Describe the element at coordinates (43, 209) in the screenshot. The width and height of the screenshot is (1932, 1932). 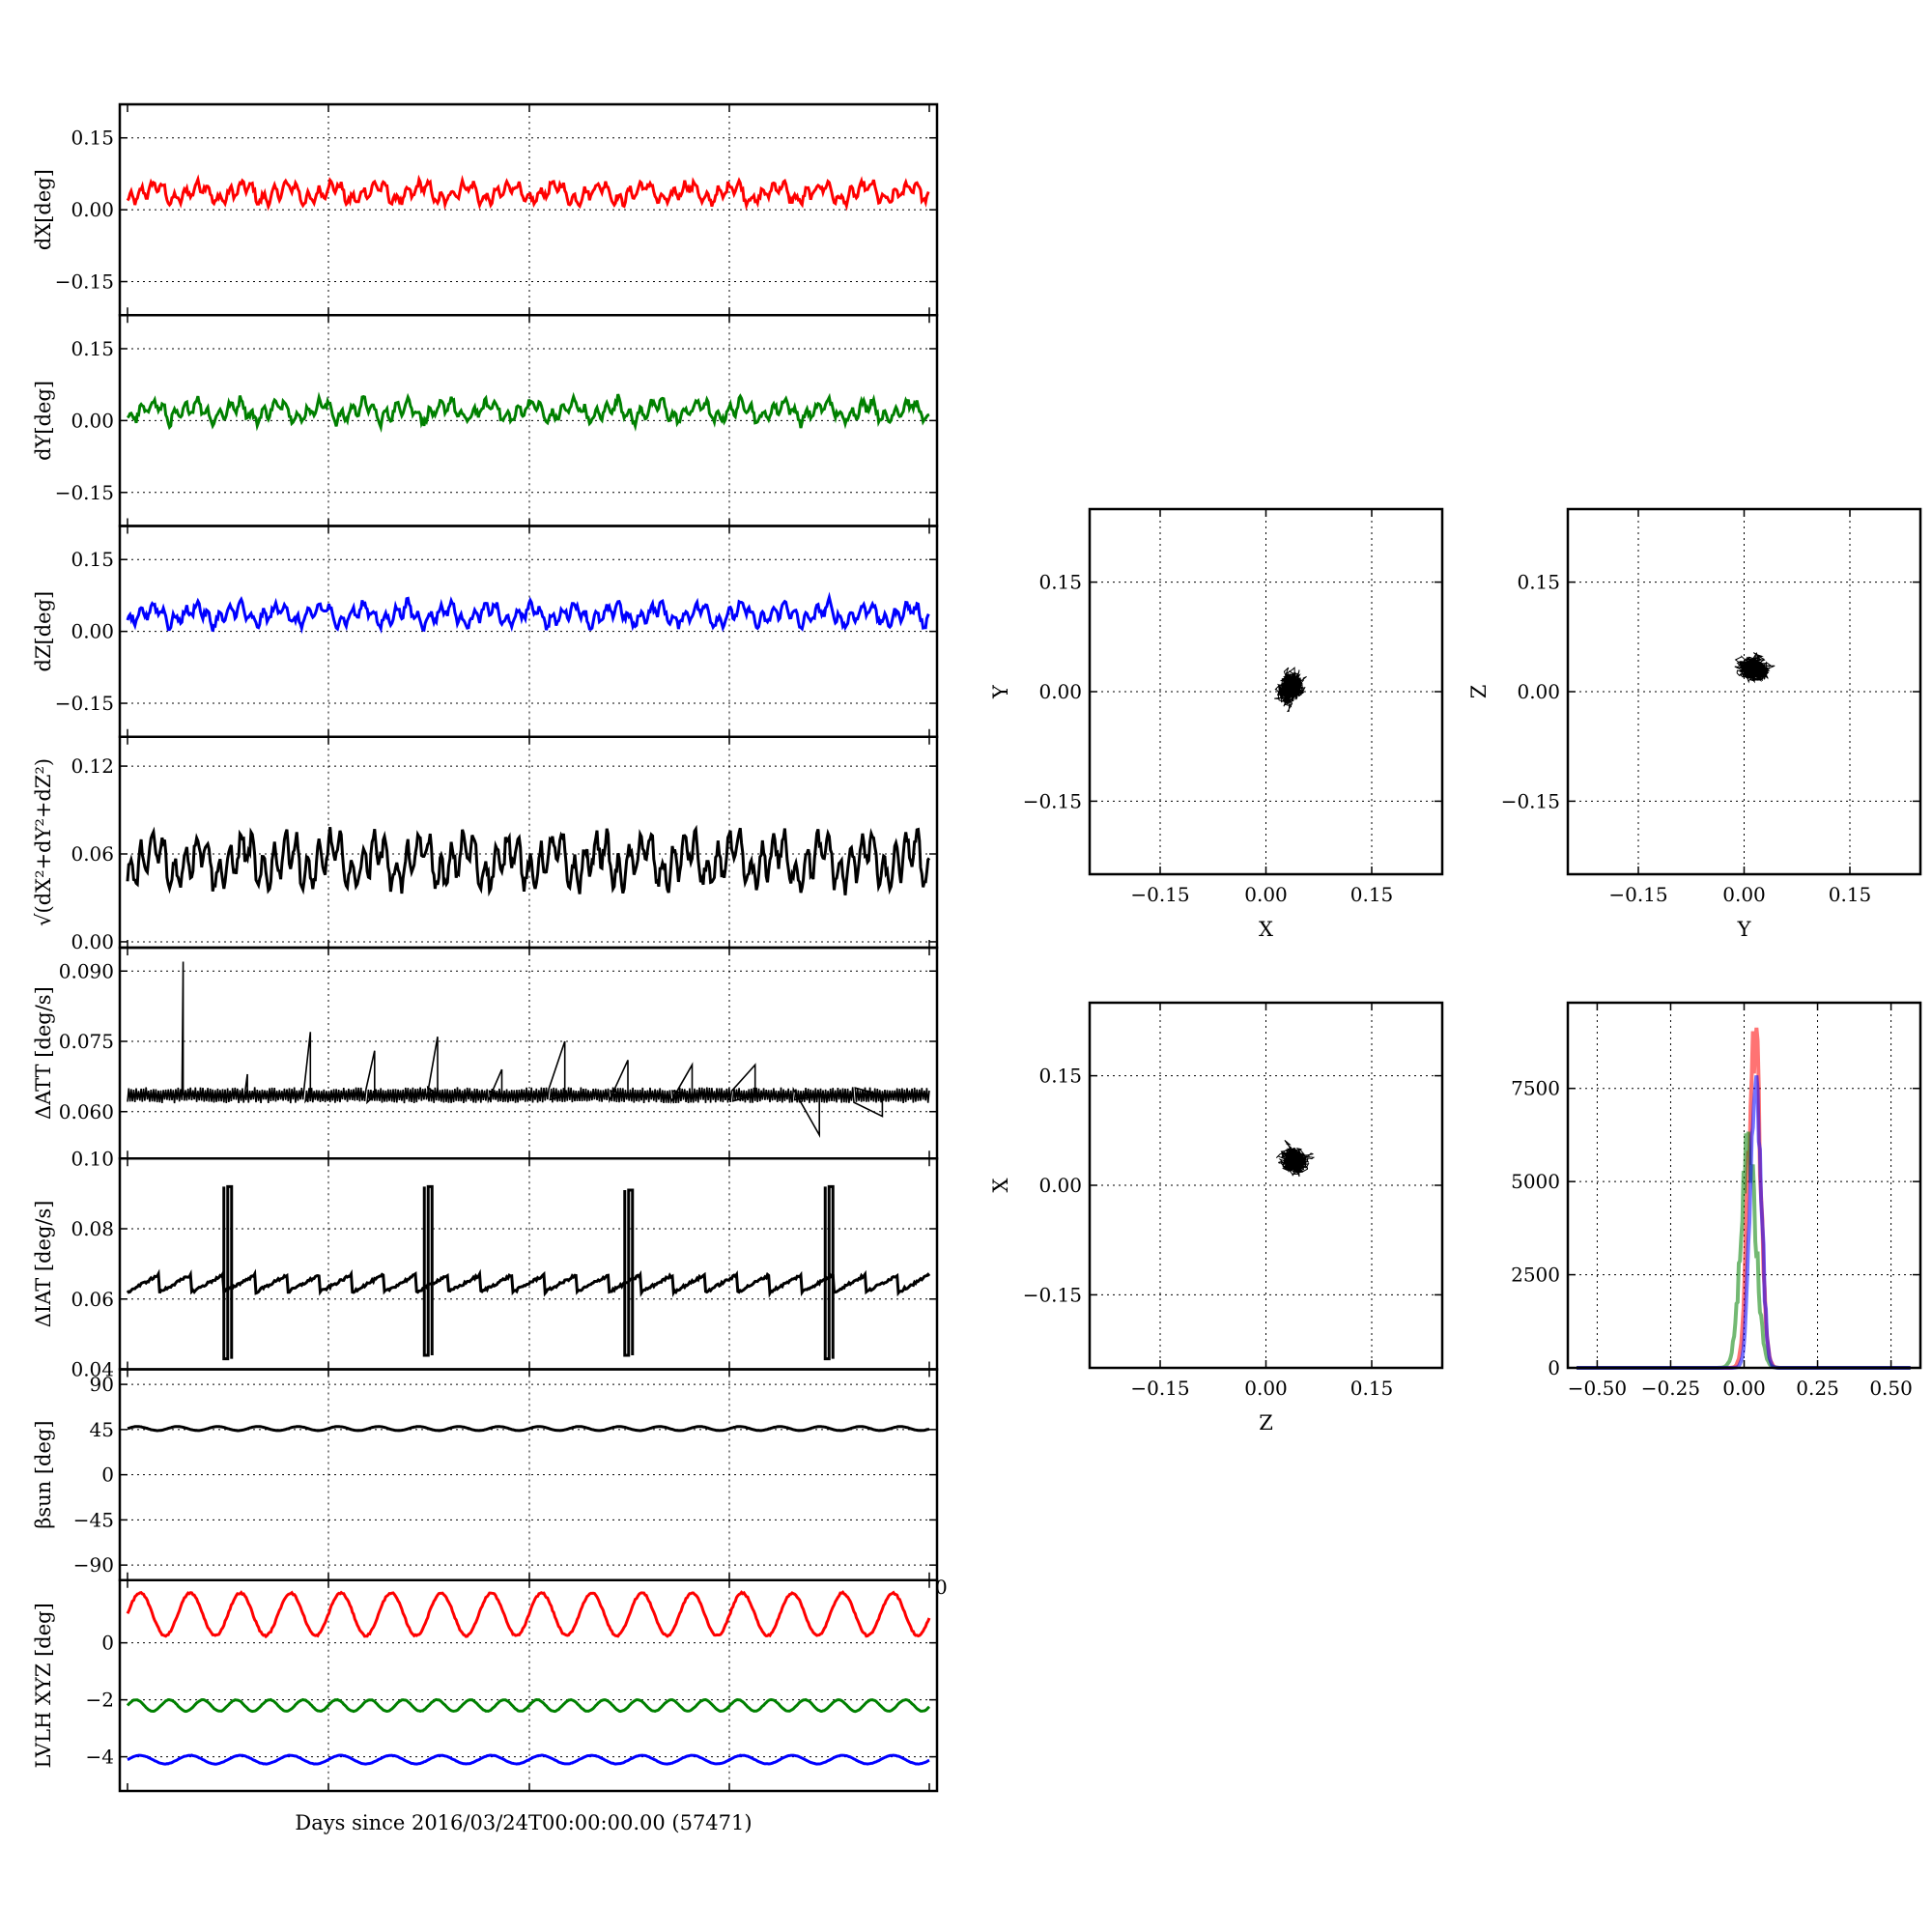
I see `ylabel-dx: dX[deg]` at that location.